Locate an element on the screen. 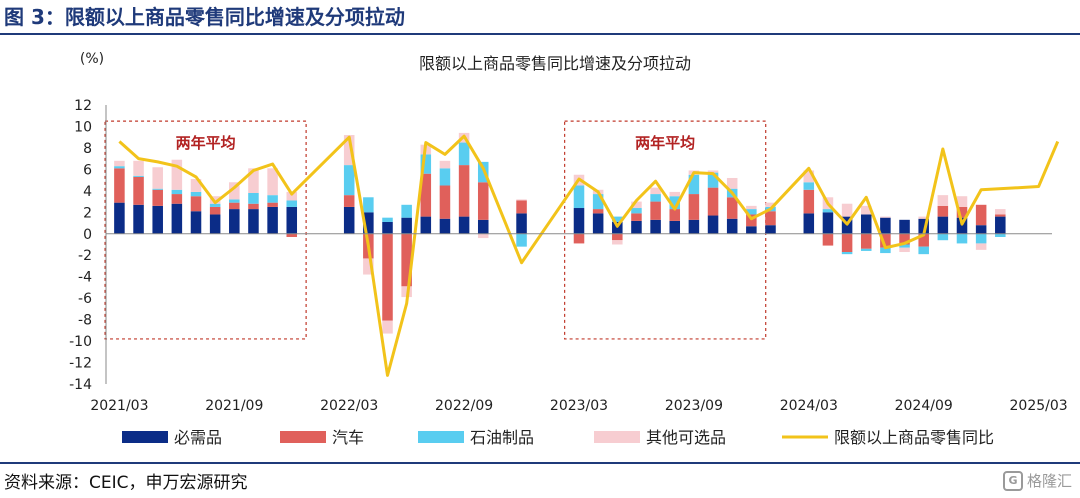 Image resolution: width=1080 pixels, height=498 pixels. watermark-logo-icon: G is located at coordinates (1012, 480).